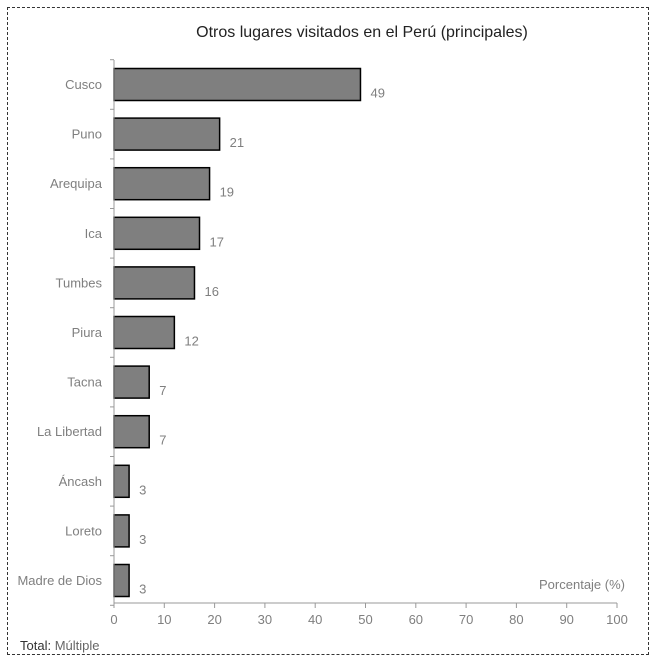 The width and height of the screenshot is (660, 660). What do you see at coordinates (79, 282) in the screenshot?
I see `category-label: Tumbes` at bounding box center [79, 282].